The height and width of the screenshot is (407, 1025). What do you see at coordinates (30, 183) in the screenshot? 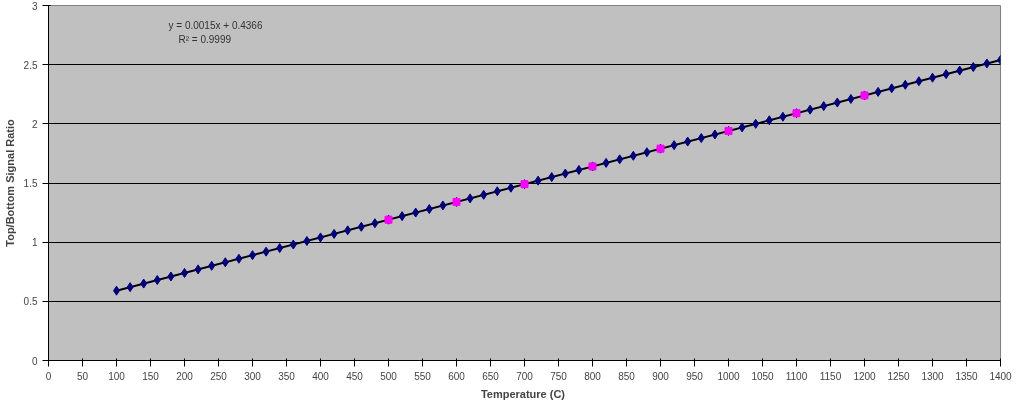
I see `y-tick-label: 1.5` at bounding box center [30, 183].